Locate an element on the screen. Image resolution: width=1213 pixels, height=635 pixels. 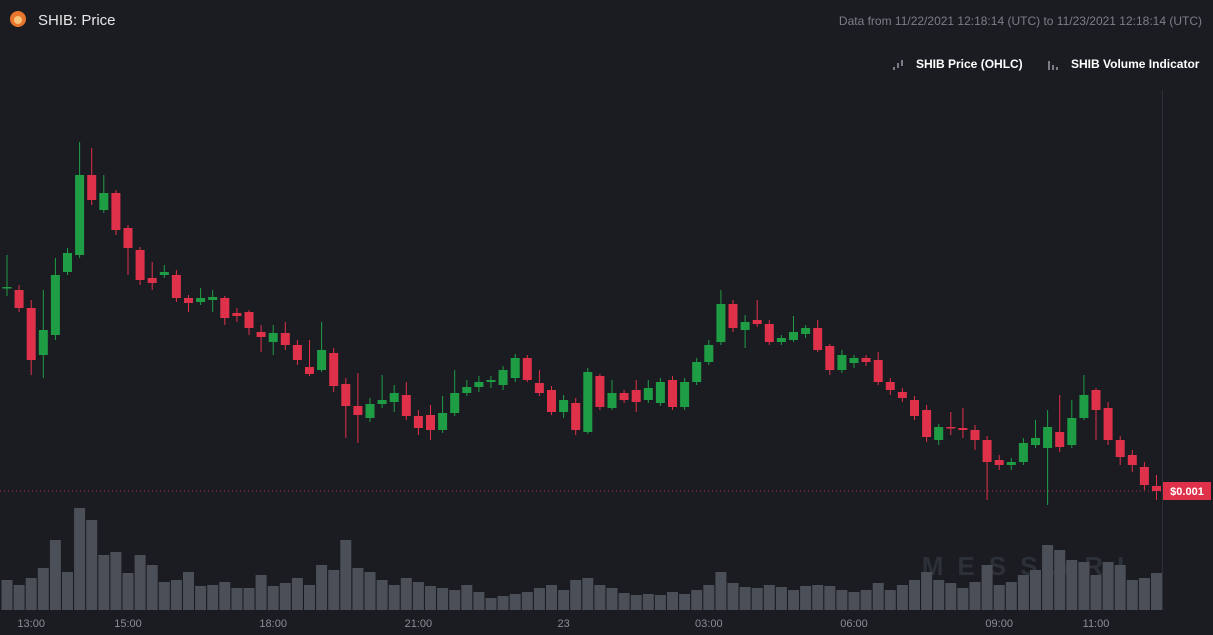
x-tick-label: 06:00 is located at coordinates (854, 624).